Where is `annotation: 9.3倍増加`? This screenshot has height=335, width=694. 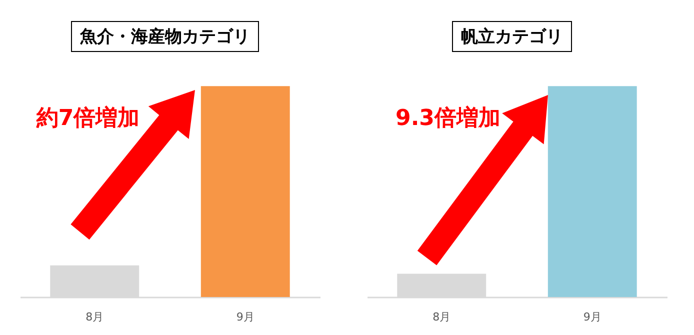 annotation: 9.3倍増加 is located at coordinates (448, 118).